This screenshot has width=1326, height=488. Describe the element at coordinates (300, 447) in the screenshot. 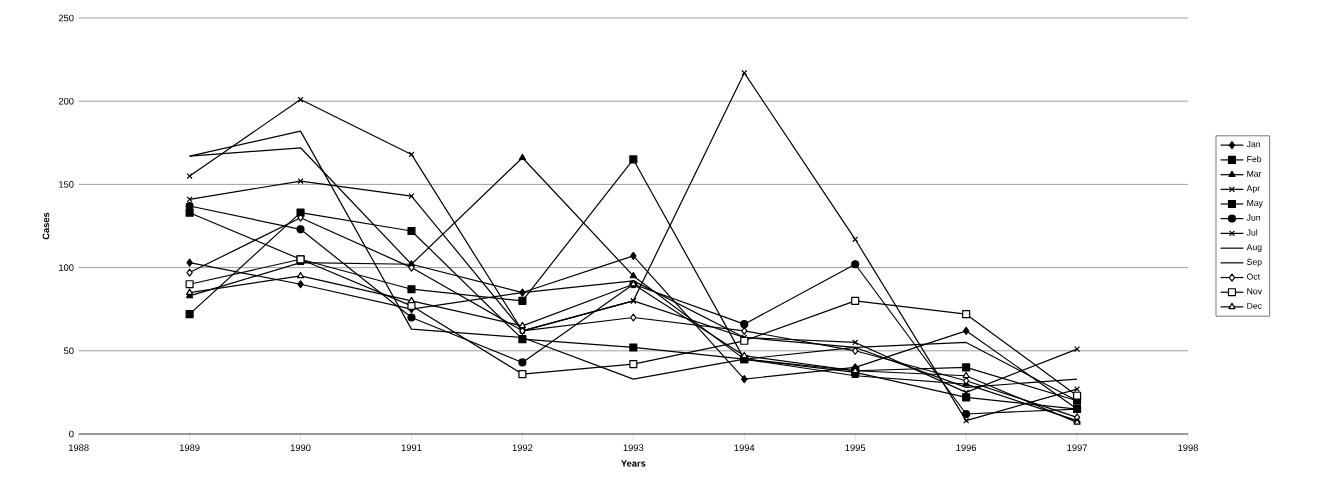

I see `x-tick-label: 1990` at that location.